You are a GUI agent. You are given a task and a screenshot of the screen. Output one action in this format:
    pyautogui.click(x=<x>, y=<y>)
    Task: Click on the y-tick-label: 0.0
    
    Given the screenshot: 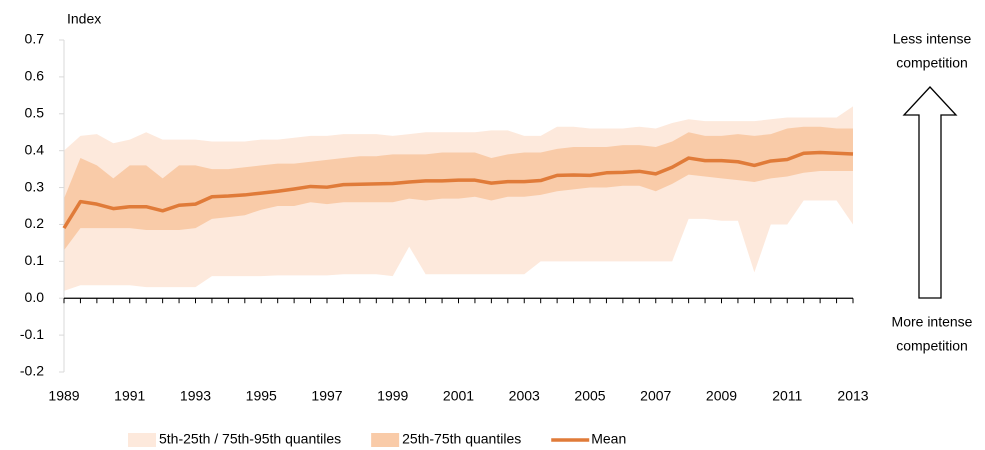 What is the action you would take?
    pyautogui.click(x=35, y=297)
    